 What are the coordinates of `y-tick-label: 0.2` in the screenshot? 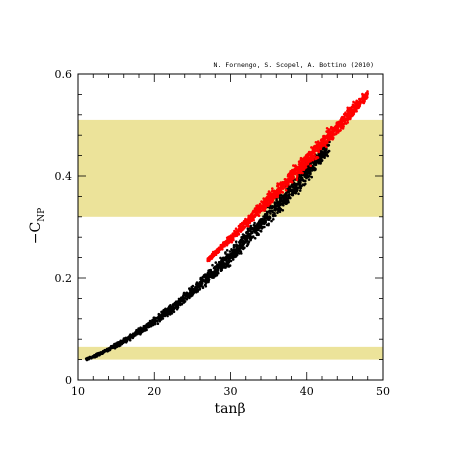 It's located at (64, 278).